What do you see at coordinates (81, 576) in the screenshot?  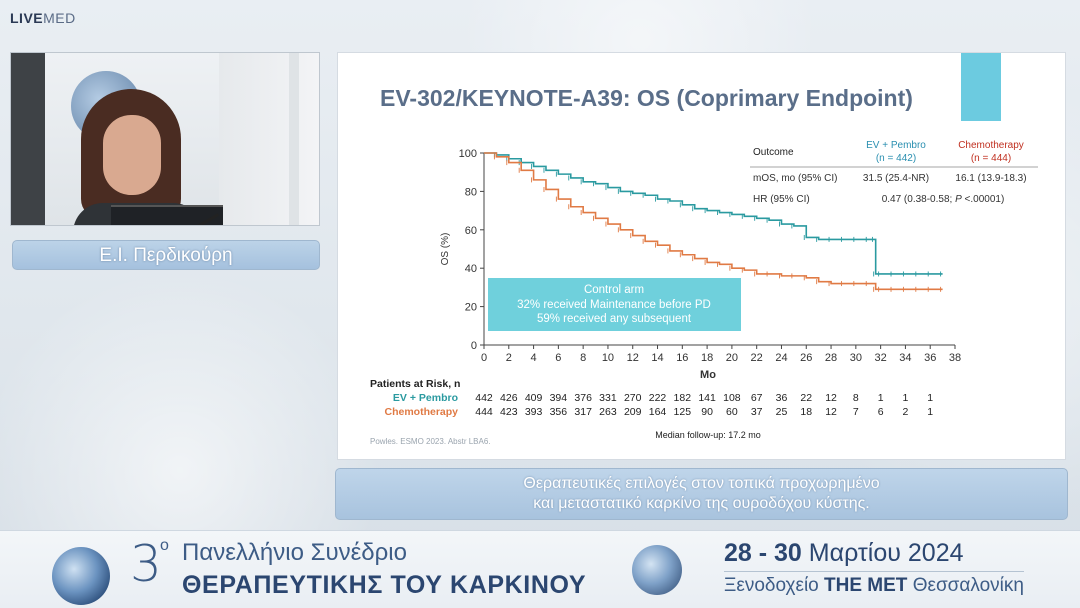 I see `globe-icon` at bounding box center [81, 576].